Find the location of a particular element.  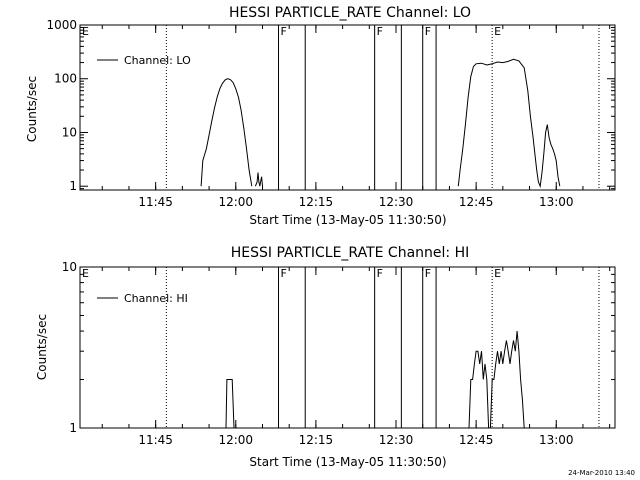

chart-title: HESSI PARTICLE_RATE Channel: LO is located at coordinates (350, 13).